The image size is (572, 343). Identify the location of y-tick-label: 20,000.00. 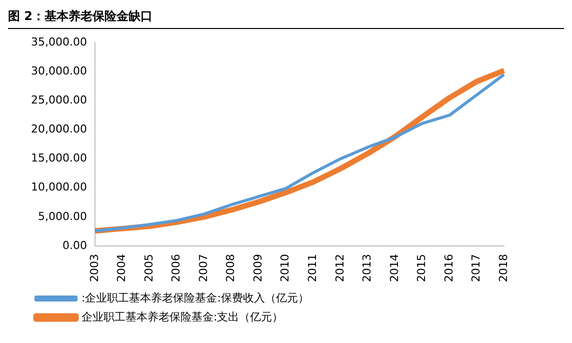
(59, 129).